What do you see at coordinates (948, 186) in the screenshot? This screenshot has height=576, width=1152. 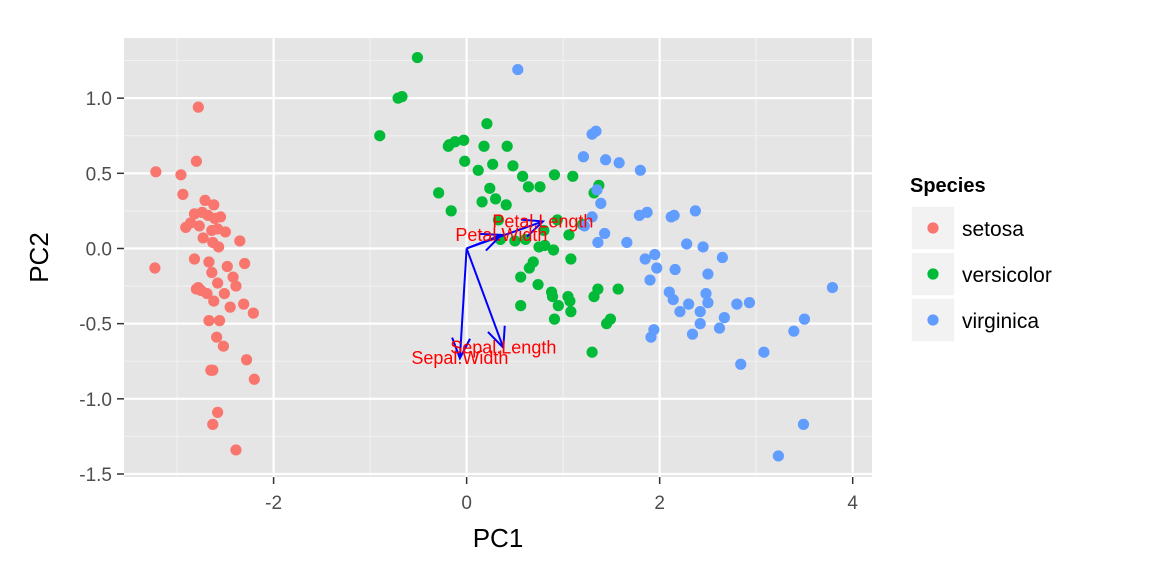 I see `legend-title: Species` at bounding box center [948, 186].